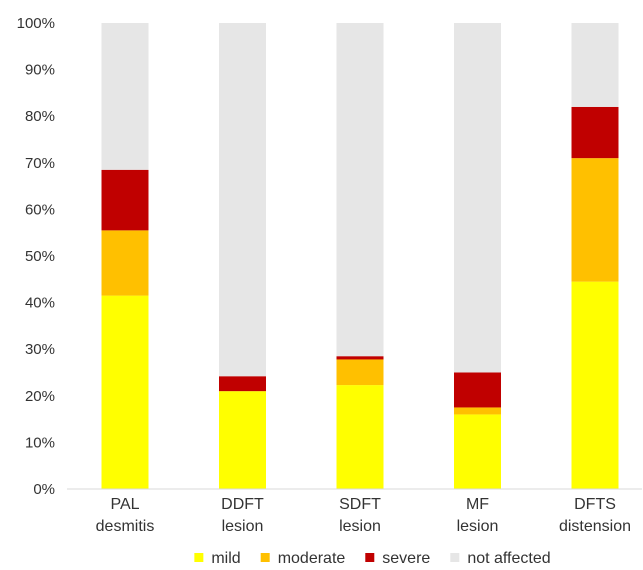 This screenshot has width=643, height=570. Describe the element at coordinates (40, 396) in the screenshot. I see `y-tick-label: 20%` at that location.